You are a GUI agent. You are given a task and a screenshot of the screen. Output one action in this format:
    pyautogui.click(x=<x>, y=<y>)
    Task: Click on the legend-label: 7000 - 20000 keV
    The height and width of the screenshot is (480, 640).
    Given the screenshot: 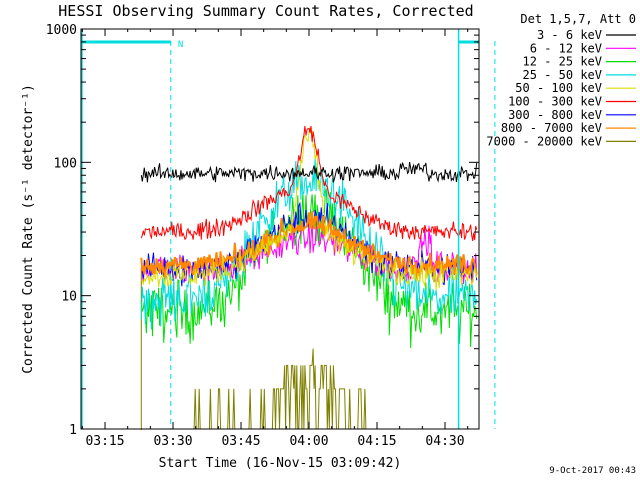 What is the action you would take?
    pyautogui.click(x=544, y=141)
    